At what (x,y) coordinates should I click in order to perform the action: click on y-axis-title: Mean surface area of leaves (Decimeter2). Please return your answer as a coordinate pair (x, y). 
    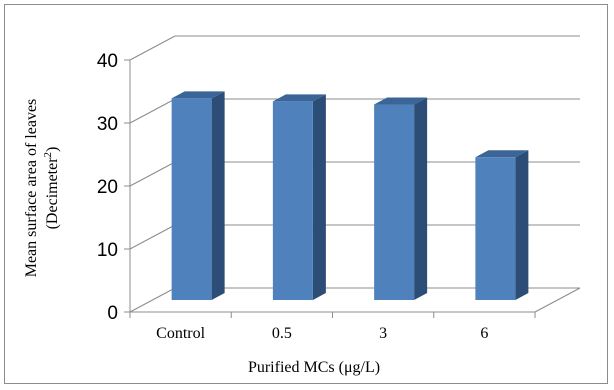
    Looking at the image, I should click on (42, 188).